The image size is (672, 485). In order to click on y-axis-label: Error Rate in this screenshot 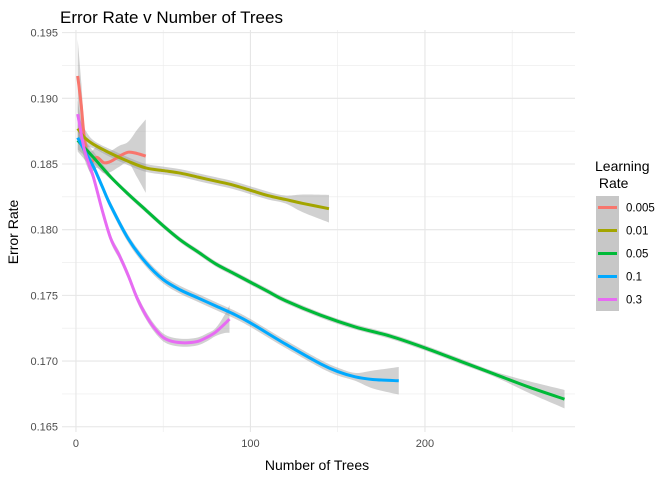, I will do `click(13, 232)`.